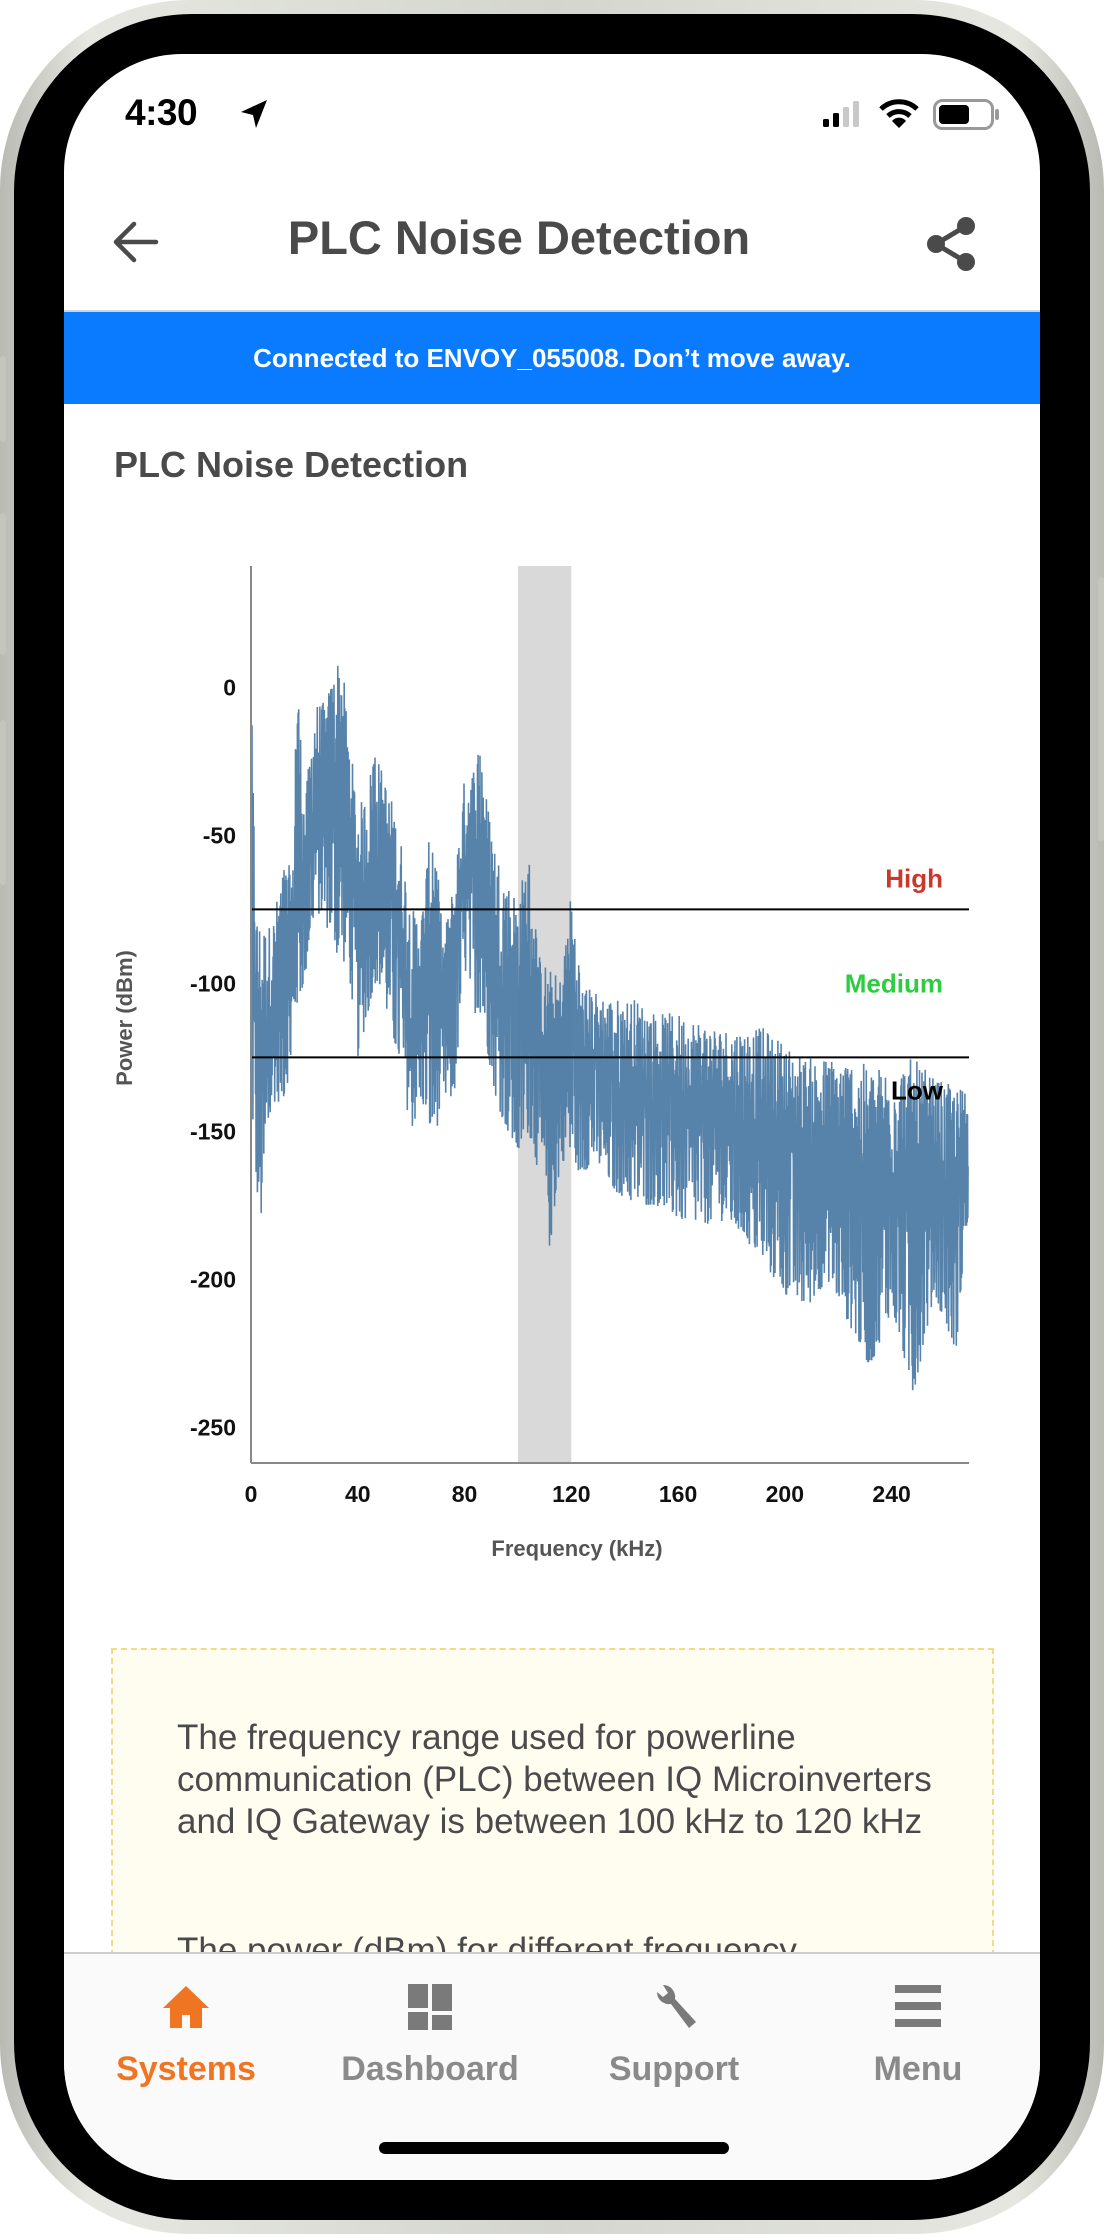 The image size is (1104, 2234). I want to click on x-tick-label: 240, so click(891, 1494).